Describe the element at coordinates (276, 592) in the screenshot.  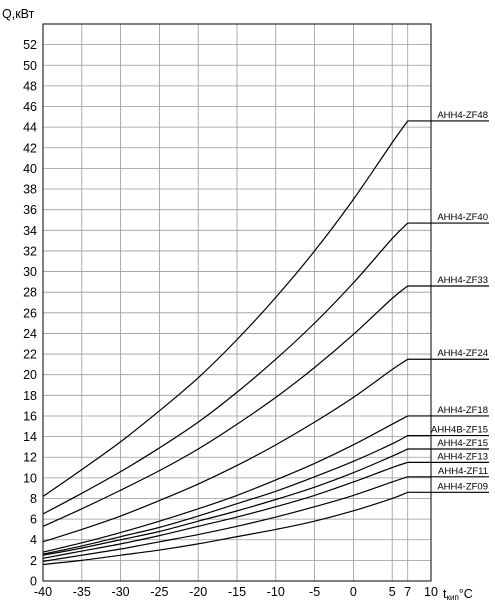
I see `x-tick-label: -10` at that location.